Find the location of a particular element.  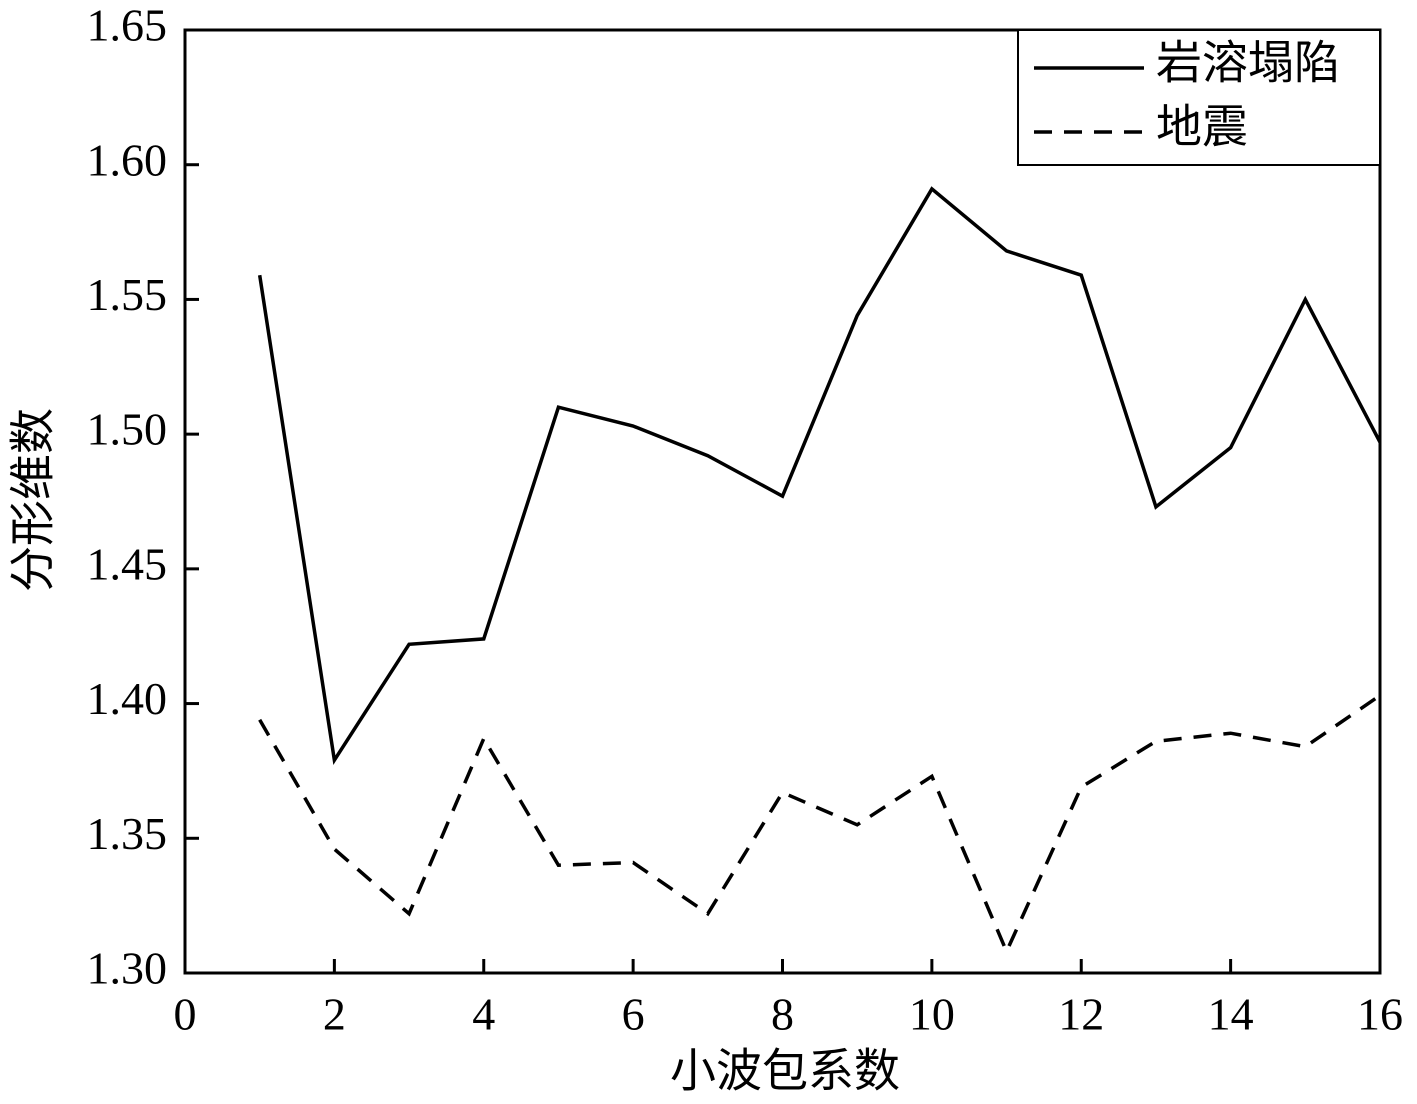

x-tick-label: 12 is located at coordinates (1081, 1014).